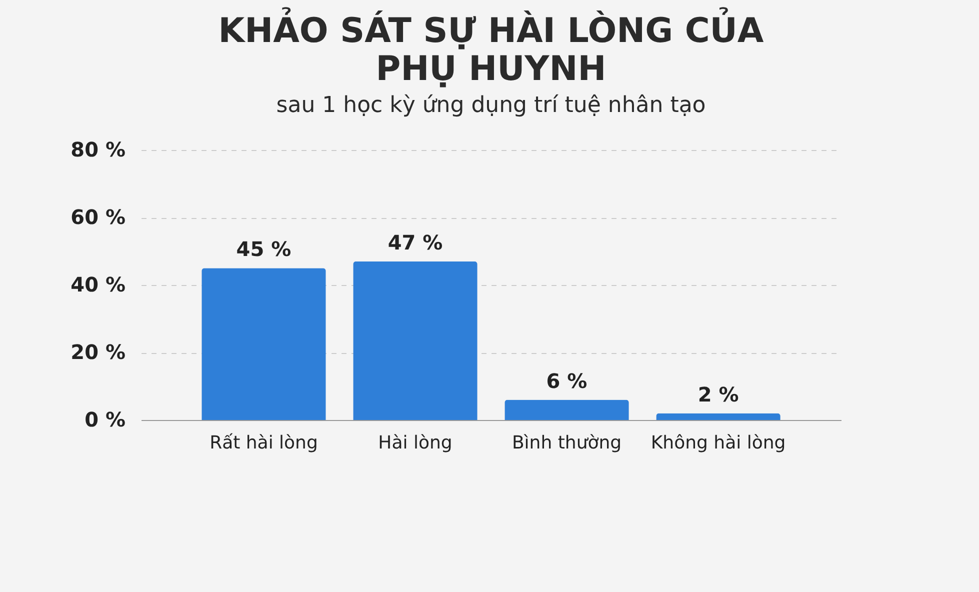 The width and height of the screenshot is (979, 592). I want to click on chart-subtitle: sau 1 học kỳ ứng dụng trí tuệ nhân tạo, so click(491, 105).